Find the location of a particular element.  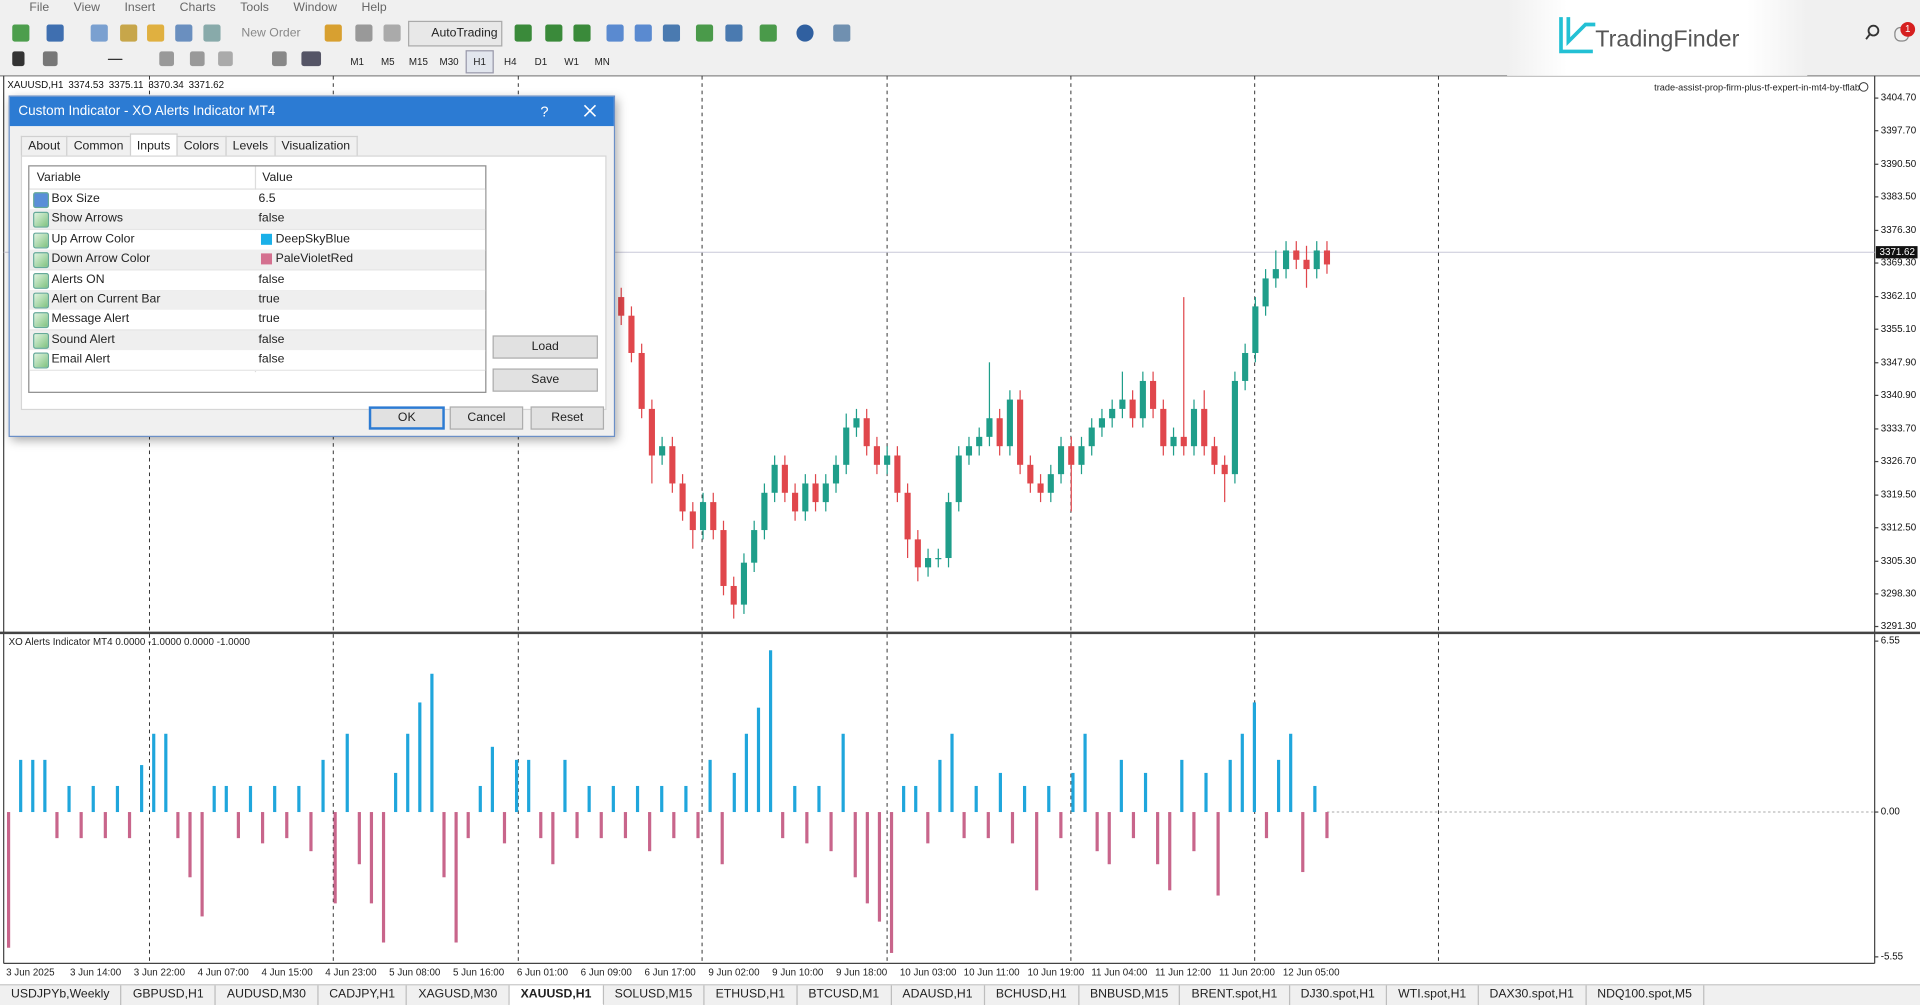

dialog-tab: Colors is located at coordinates (201, 146).